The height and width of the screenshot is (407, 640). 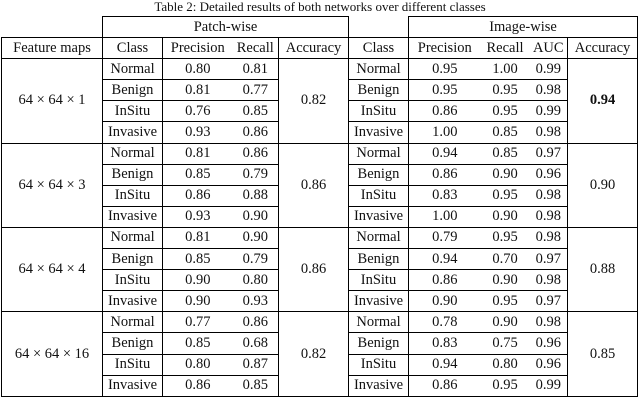 I want to click on recall-cell: 0.88, so click(x=255, y=195).